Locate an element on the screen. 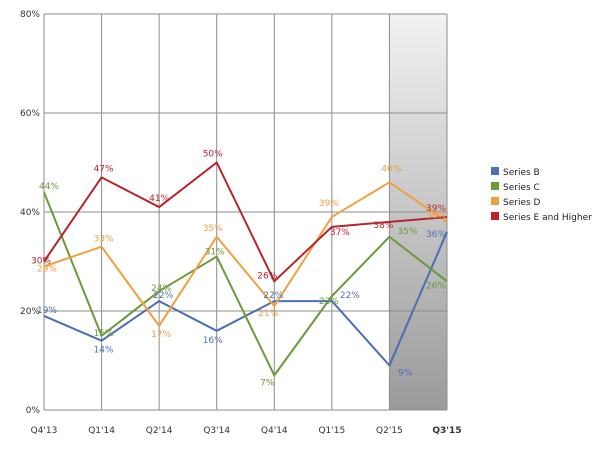 This screenshot has width=600, height=461. data-label: 31% is located at coordinates (215, 253).